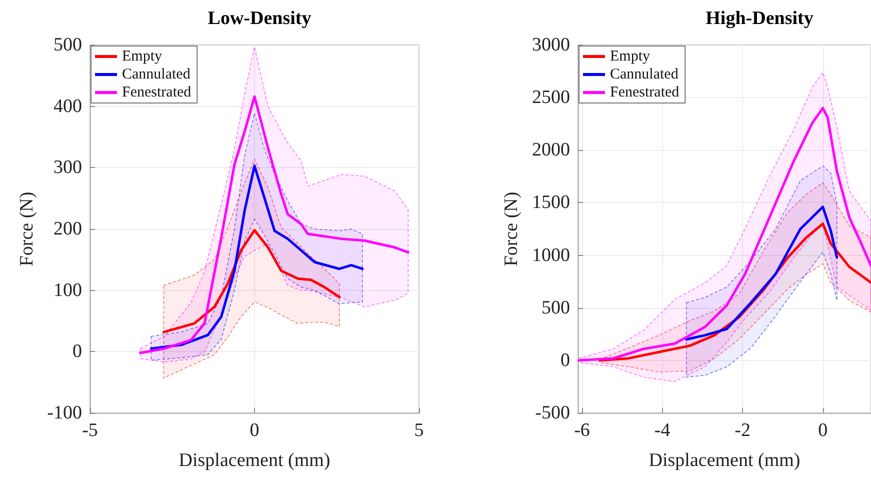  I want to click on y-tick-label: 100, so click(68, 290).